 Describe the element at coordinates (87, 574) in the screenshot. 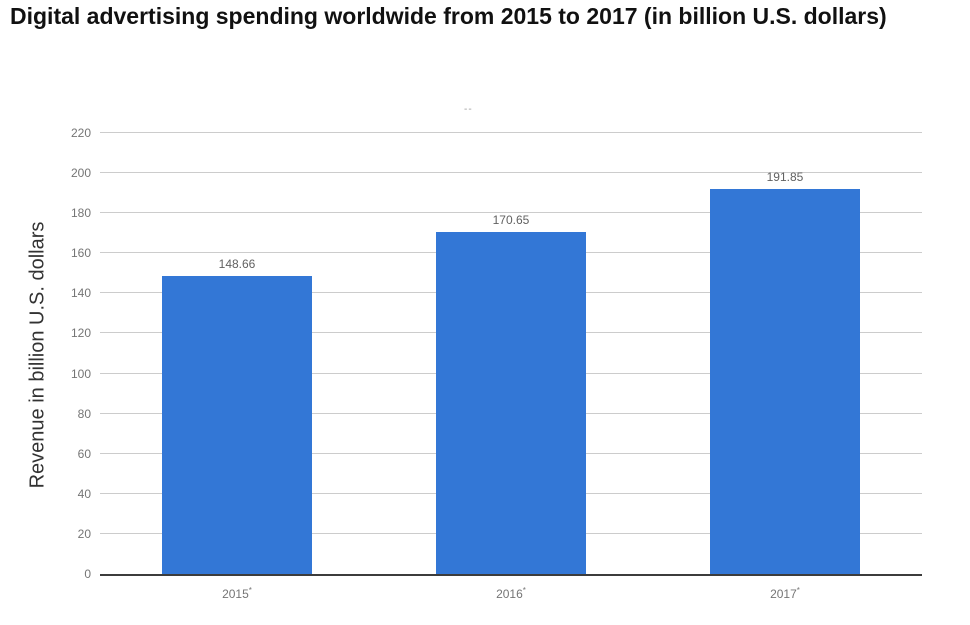

I see `y-tick-label: 0` at that location.